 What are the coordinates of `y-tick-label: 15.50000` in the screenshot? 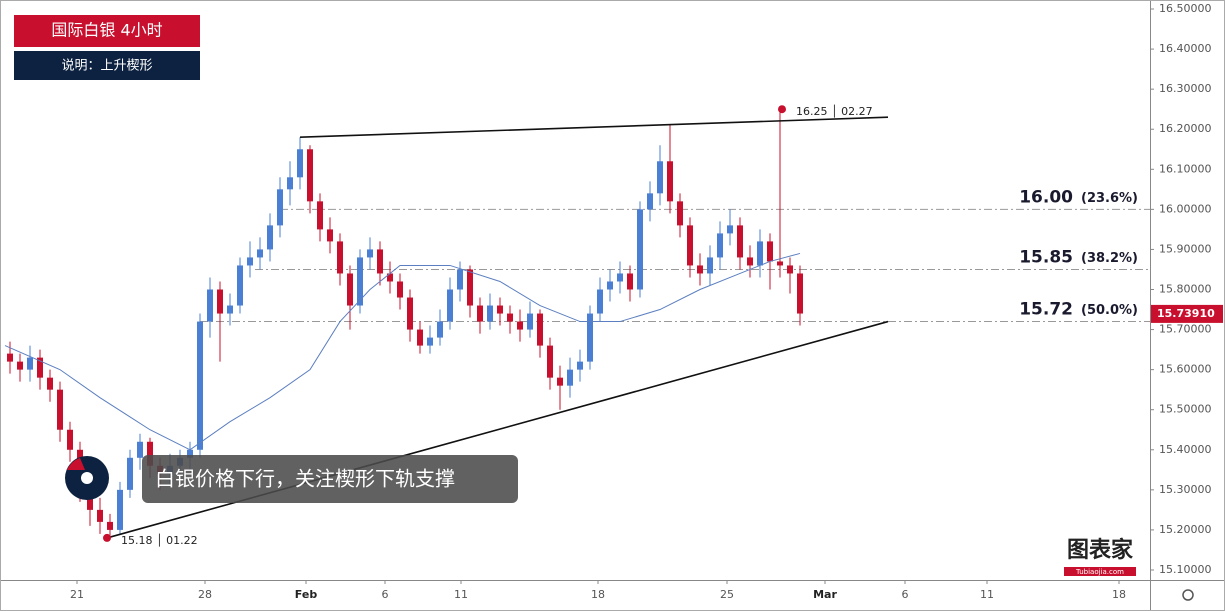 It's located at (1185, 409).